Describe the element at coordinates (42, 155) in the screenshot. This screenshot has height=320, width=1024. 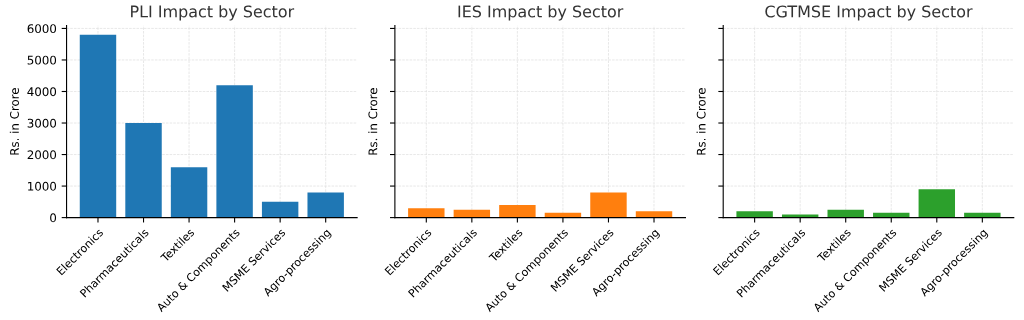
I see `y-tick-label: 2000` at that location.